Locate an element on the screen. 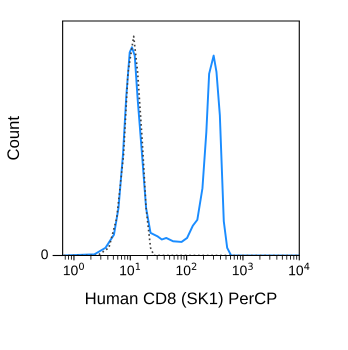 Image resolution: width=348 pixels, height=350 pixels. x-tick-label: 10$^{1}$ is located at coordinates (130, 269).